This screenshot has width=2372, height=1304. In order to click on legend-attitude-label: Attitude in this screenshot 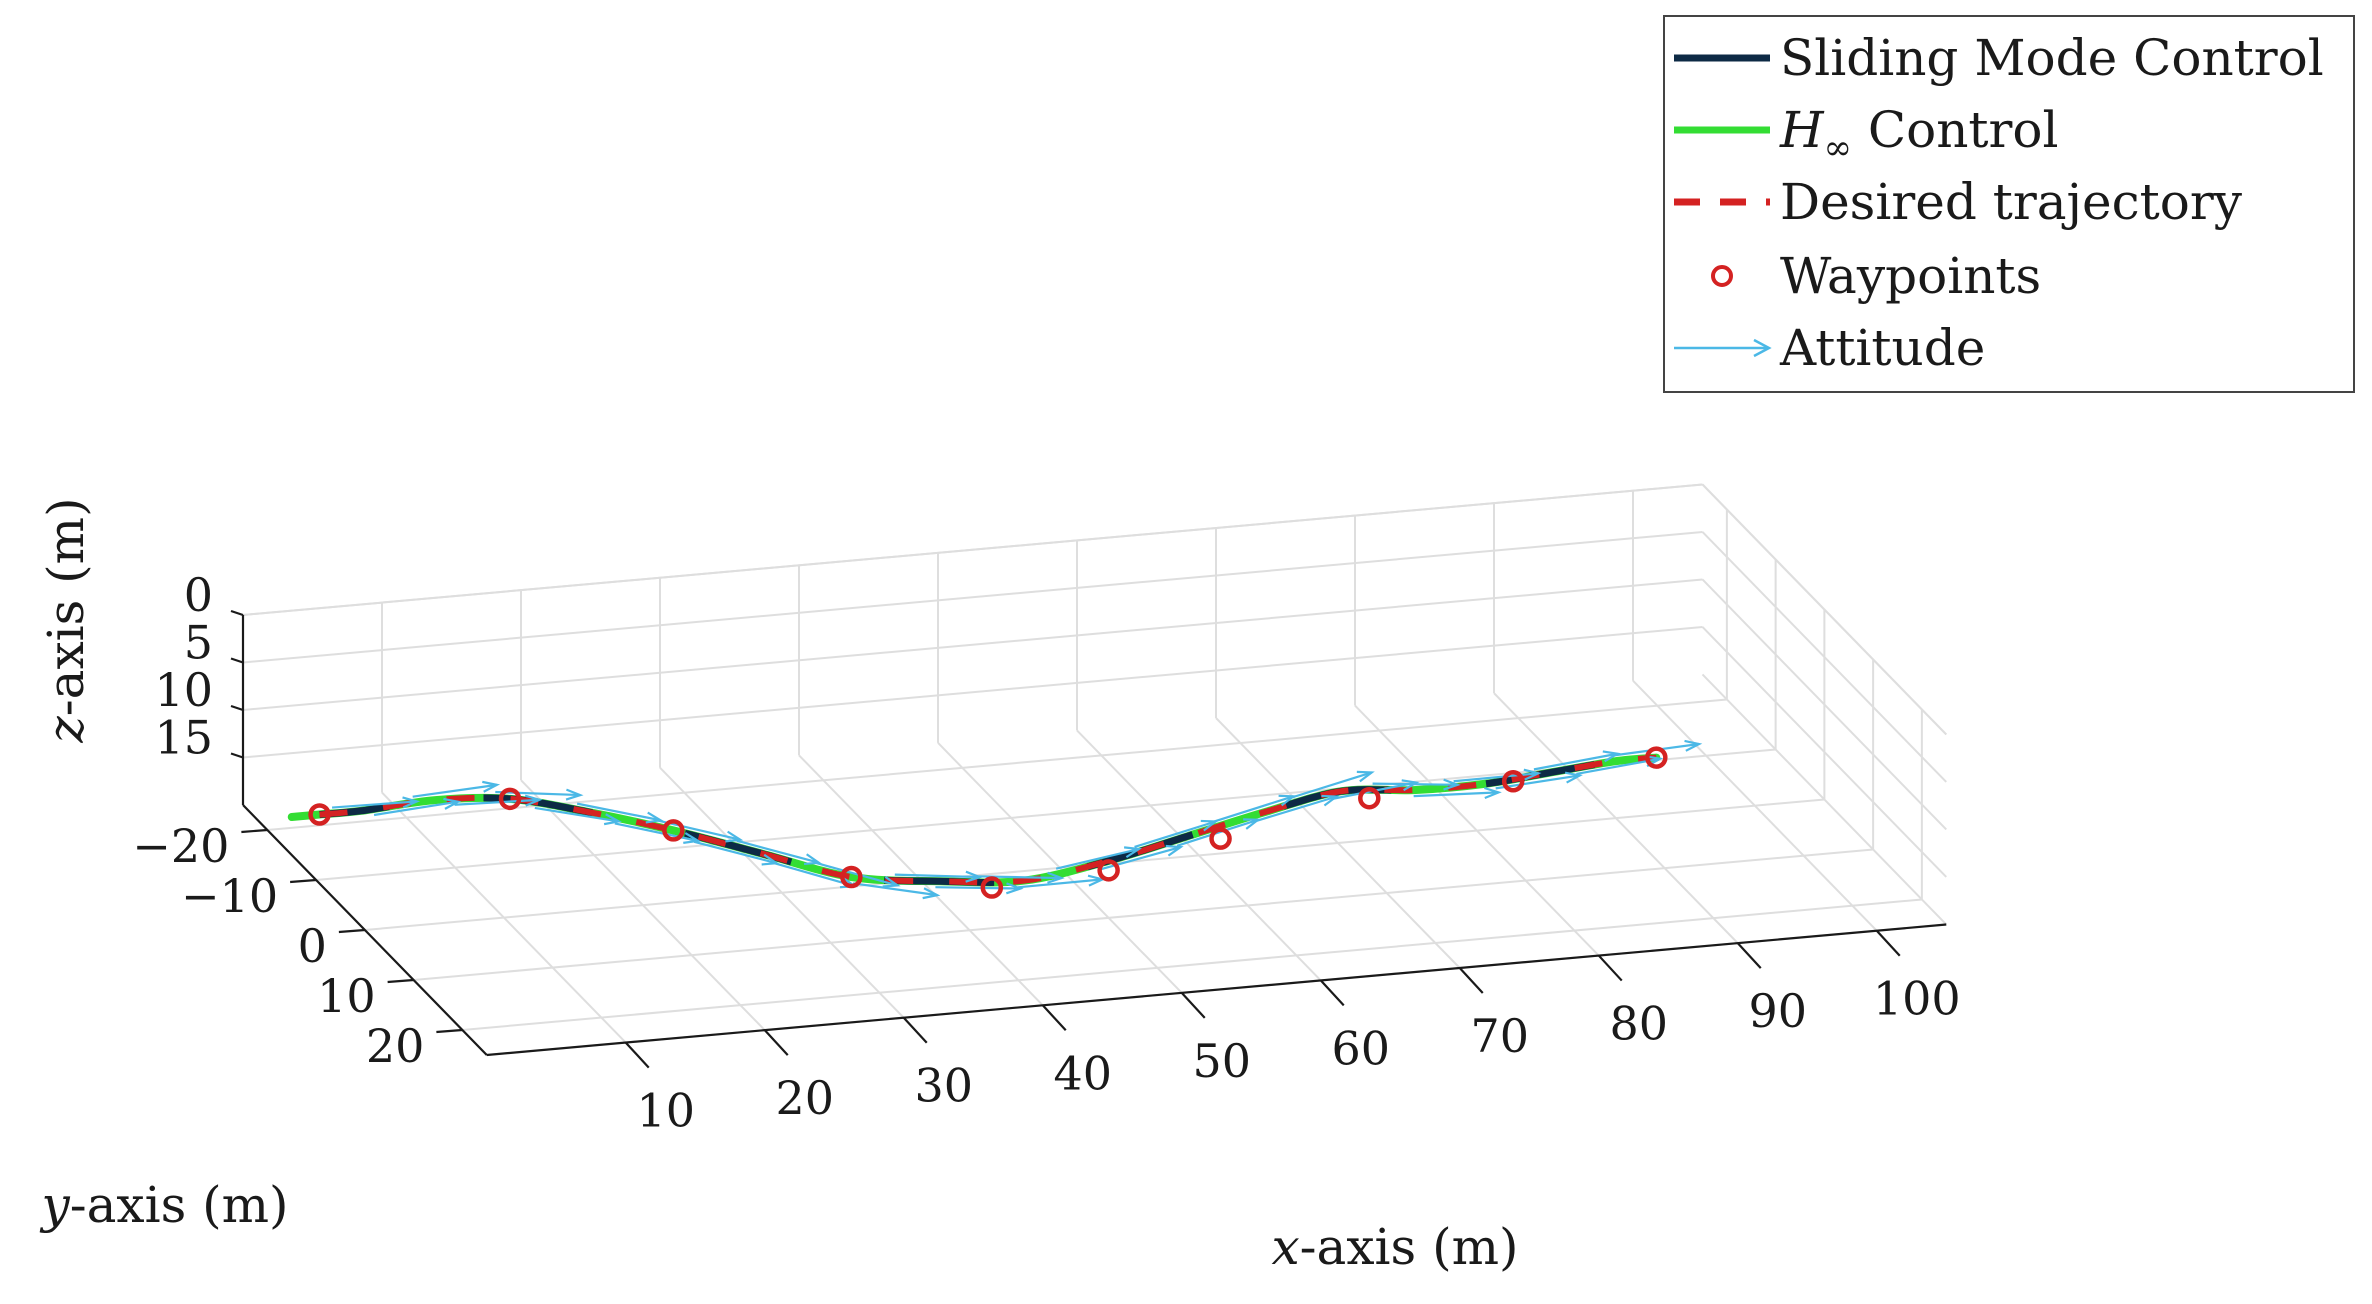, I will do `click(1882, 348)`.